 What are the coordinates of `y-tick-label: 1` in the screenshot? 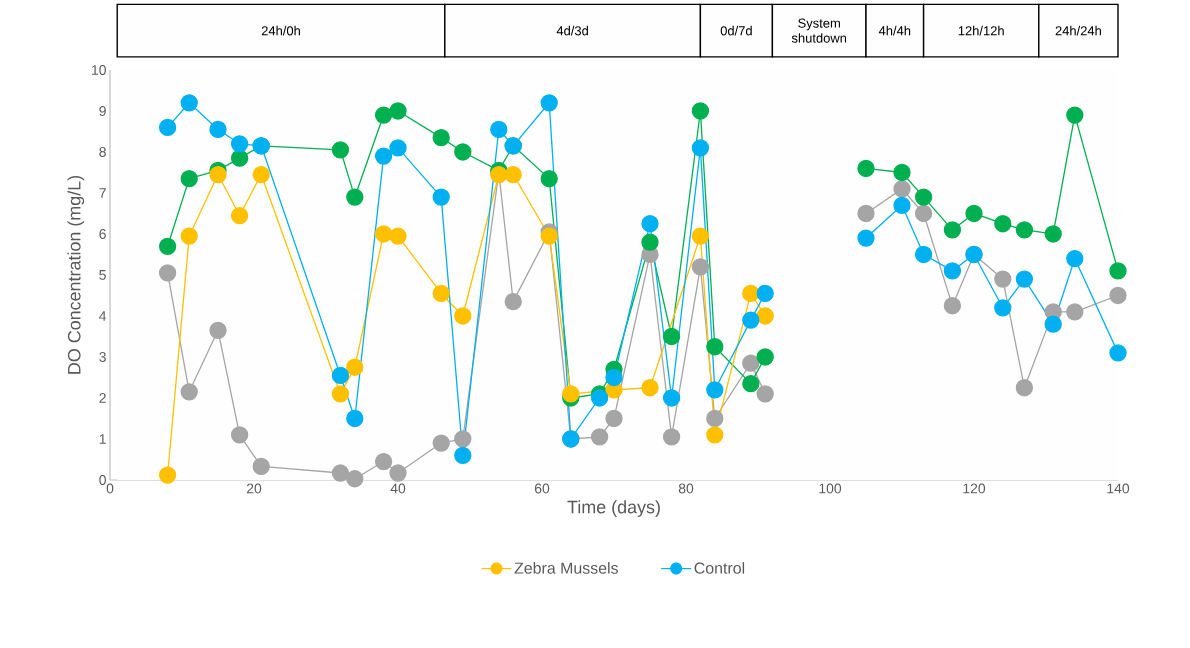 It's located at (102, 439).